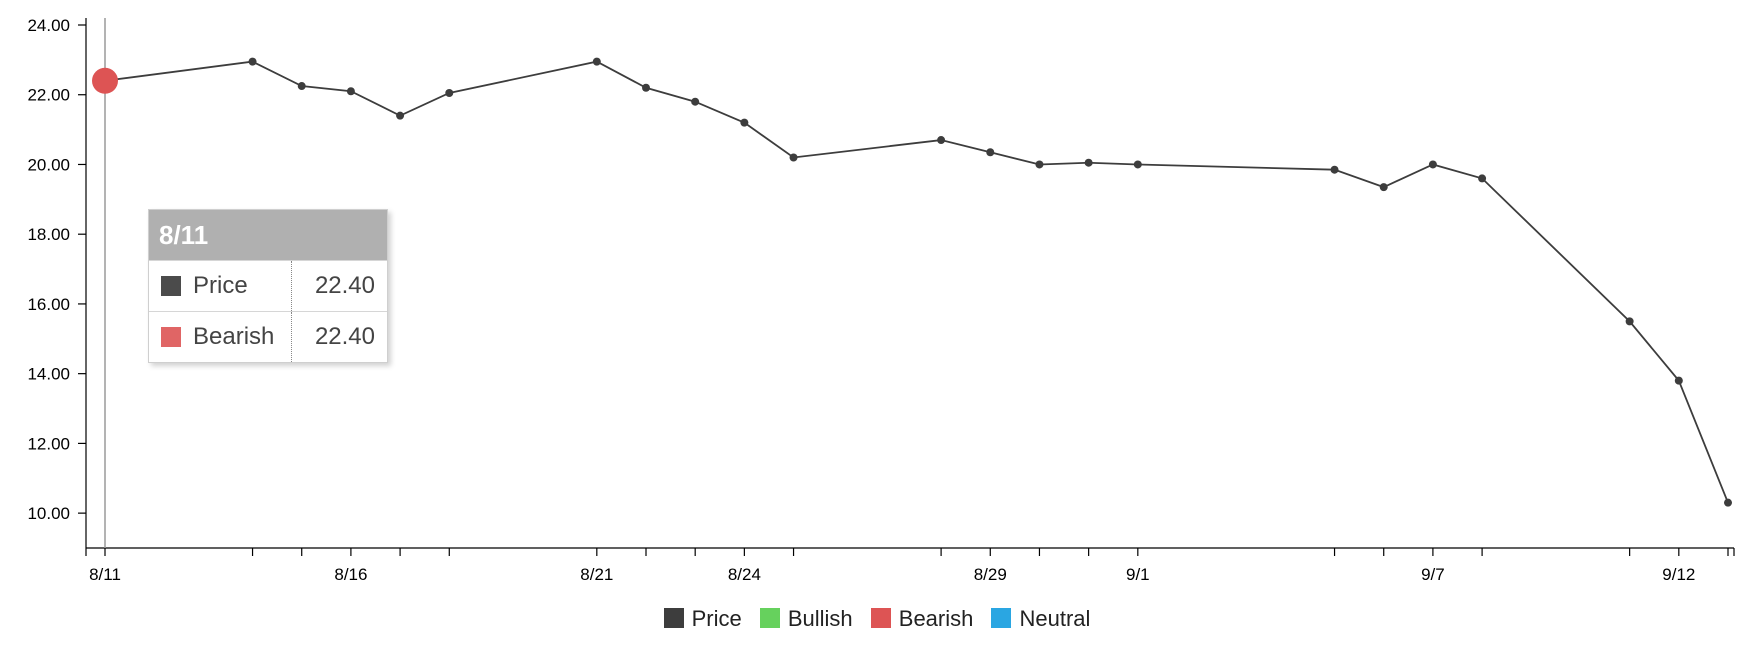 The height and width of the screenshot is (666, 1754). What do you see at coordinates (910, 565) in the screenshot?
I see `x-axis: 8/11 8/16 8/21 8/24 8/29 9/1 9/7 9/12` at bounding box center [910, 565].